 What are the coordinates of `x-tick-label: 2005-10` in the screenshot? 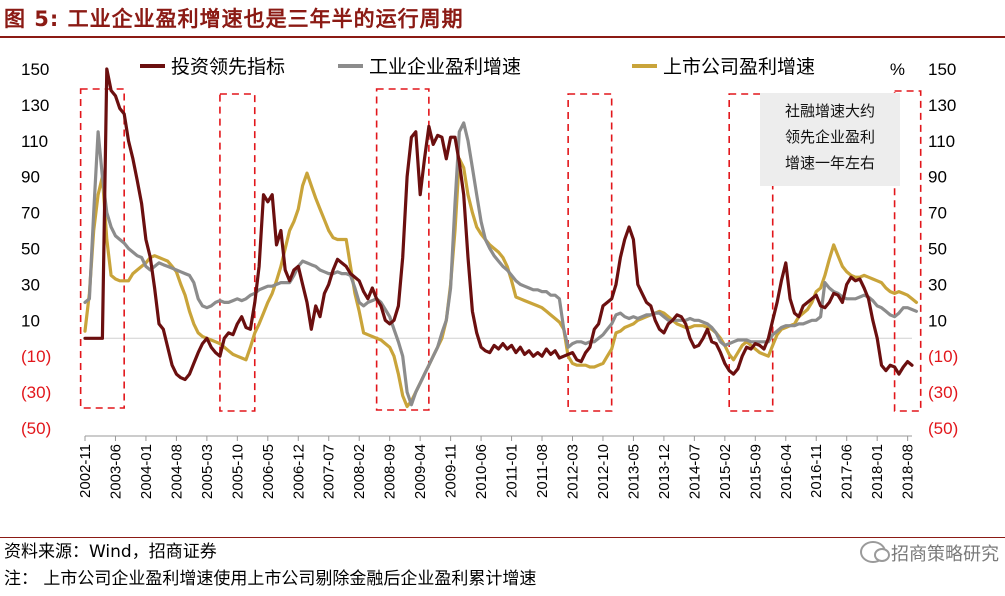 It's located at (237, 471).